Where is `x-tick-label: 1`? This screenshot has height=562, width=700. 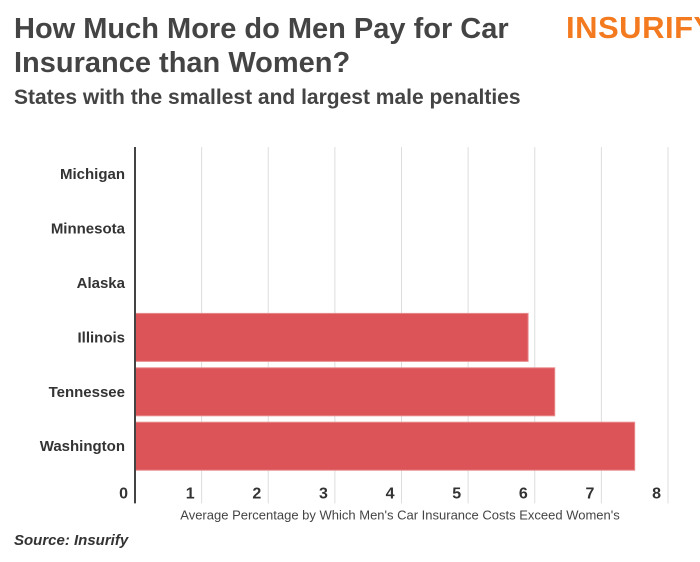 x-tick-label: 1 is located at coordinates (190, 493).